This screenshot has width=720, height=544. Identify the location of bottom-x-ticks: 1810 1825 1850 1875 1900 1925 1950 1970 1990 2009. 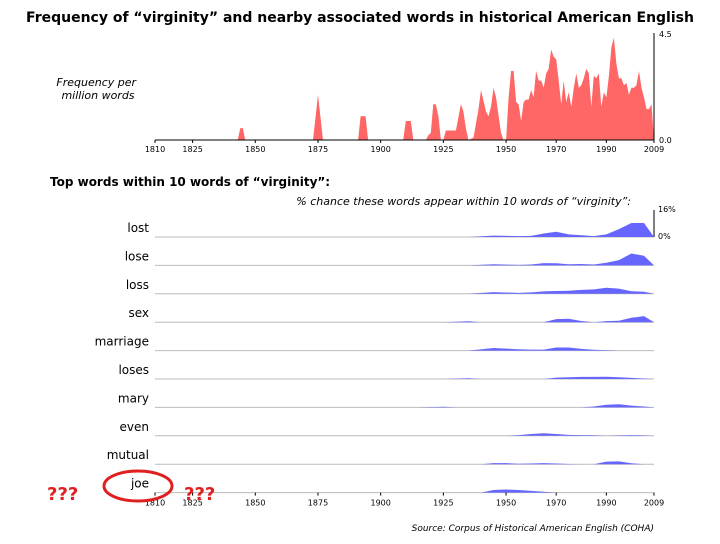
(404, 500).